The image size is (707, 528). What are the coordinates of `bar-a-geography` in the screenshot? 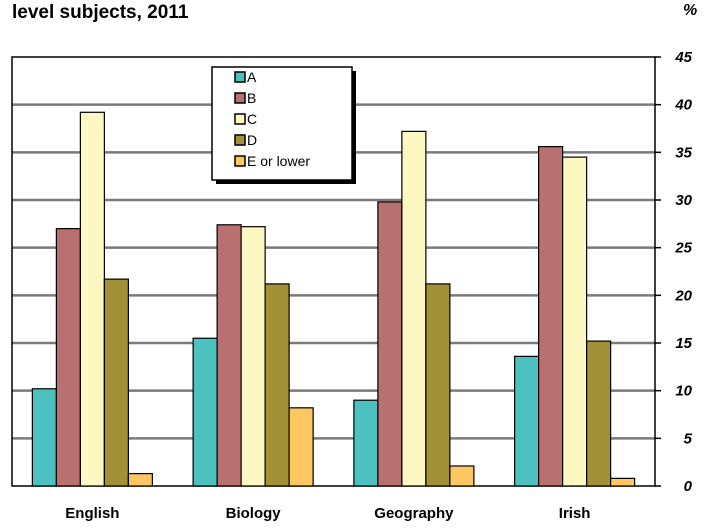 It's located at (366, 443).